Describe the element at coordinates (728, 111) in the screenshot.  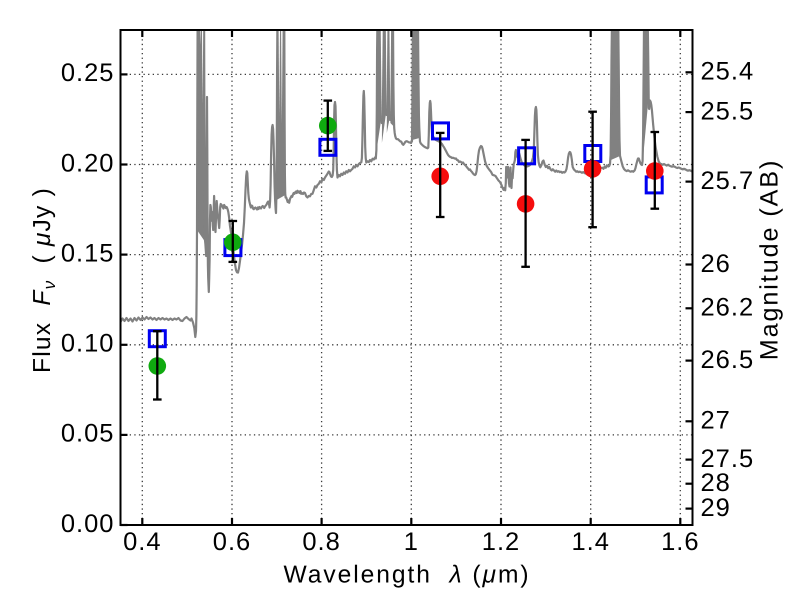
I see `svg-text: 25.5` at that location.